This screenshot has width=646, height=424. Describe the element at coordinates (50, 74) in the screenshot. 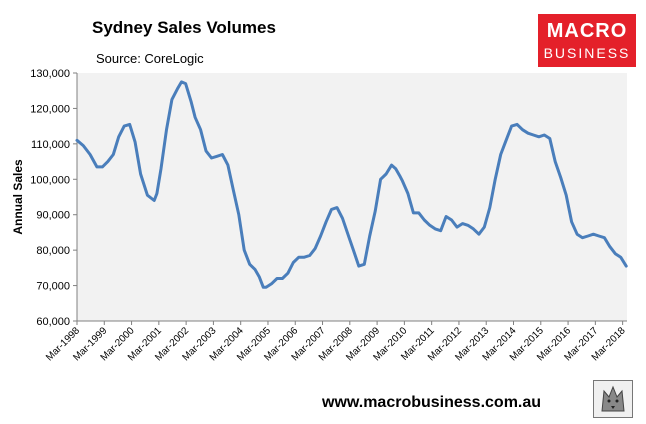

I see `y-tick-label: 130,000` at that location.